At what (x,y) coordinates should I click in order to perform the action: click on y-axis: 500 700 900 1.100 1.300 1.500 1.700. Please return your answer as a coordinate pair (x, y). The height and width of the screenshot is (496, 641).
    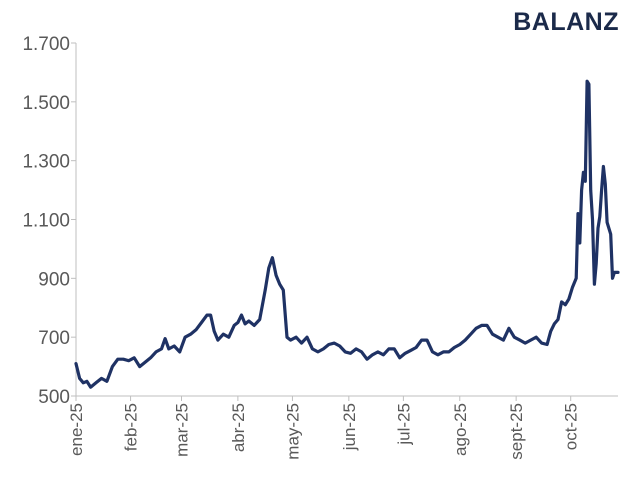
    Looking at the image, I should click on (49, 221).